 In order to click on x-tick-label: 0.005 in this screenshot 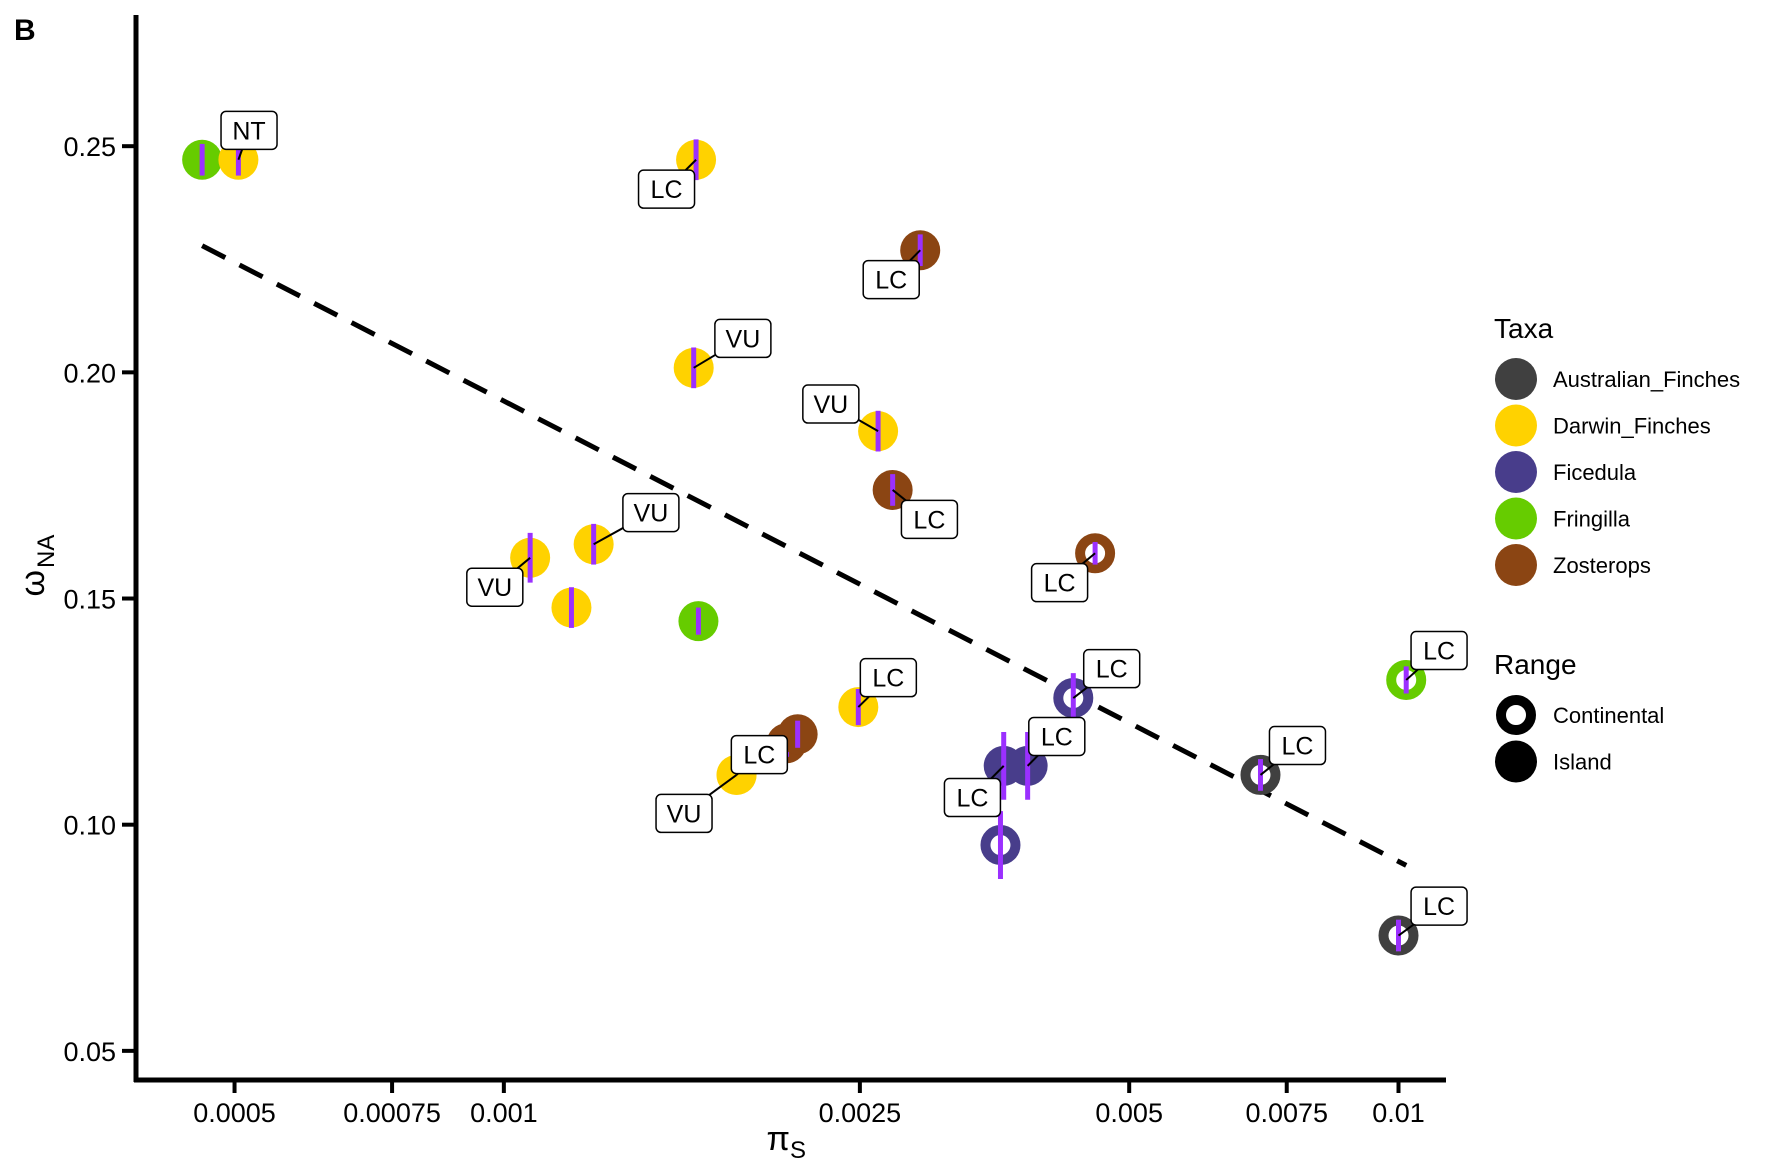, I will do `click(1129, 1113)`.